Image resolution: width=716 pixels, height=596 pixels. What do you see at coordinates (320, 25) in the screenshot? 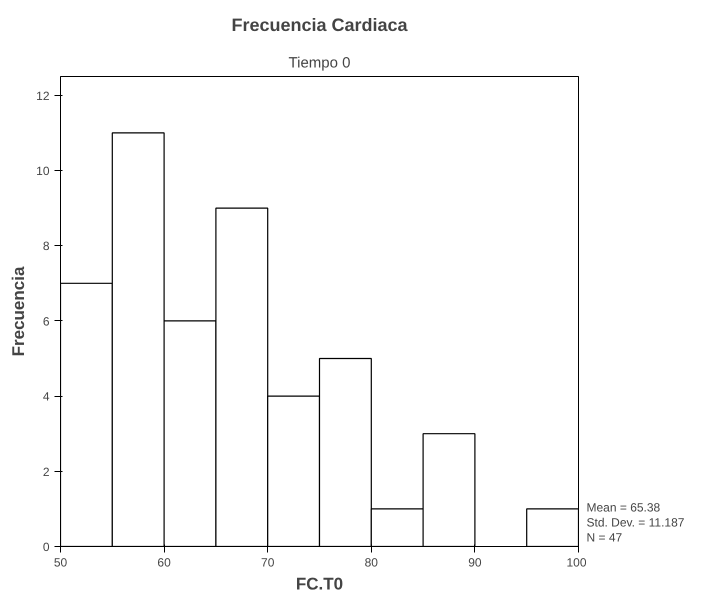
I see `chart-title: Frecuencia Cardiaca` at bounding box center [320, 25].